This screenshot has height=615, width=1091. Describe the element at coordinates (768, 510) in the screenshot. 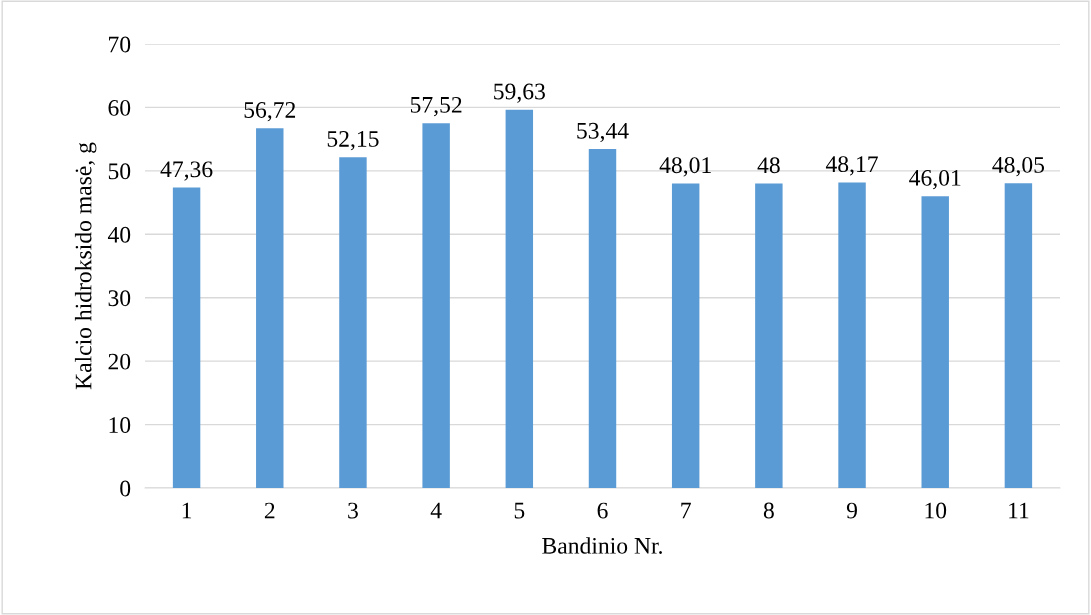

I see `x-tick-label: 8` at that location.